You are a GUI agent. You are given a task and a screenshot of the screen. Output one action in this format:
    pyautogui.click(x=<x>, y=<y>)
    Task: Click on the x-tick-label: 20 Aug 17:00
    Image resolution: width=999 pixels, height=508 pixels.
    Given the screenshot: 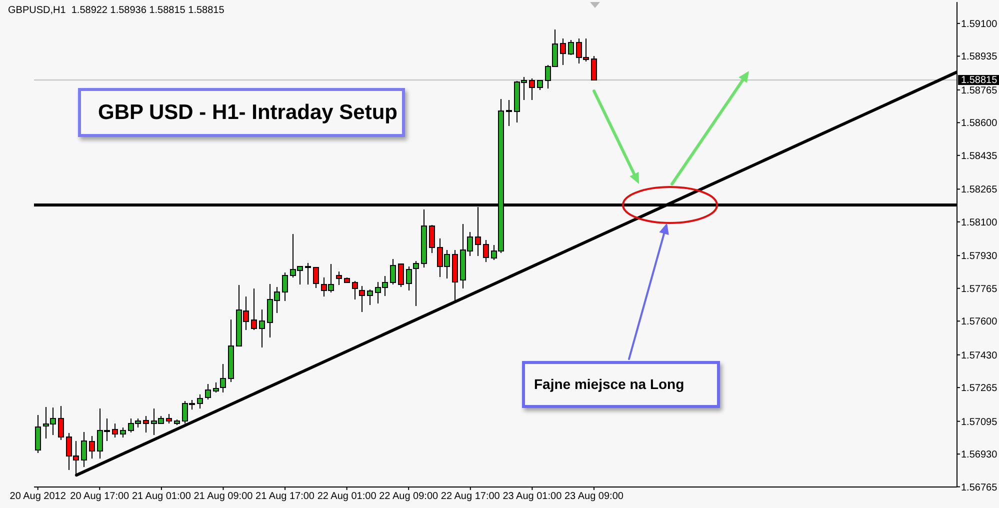 What is the action you would take?
    pyautogui.click(x=100, y=496)
    